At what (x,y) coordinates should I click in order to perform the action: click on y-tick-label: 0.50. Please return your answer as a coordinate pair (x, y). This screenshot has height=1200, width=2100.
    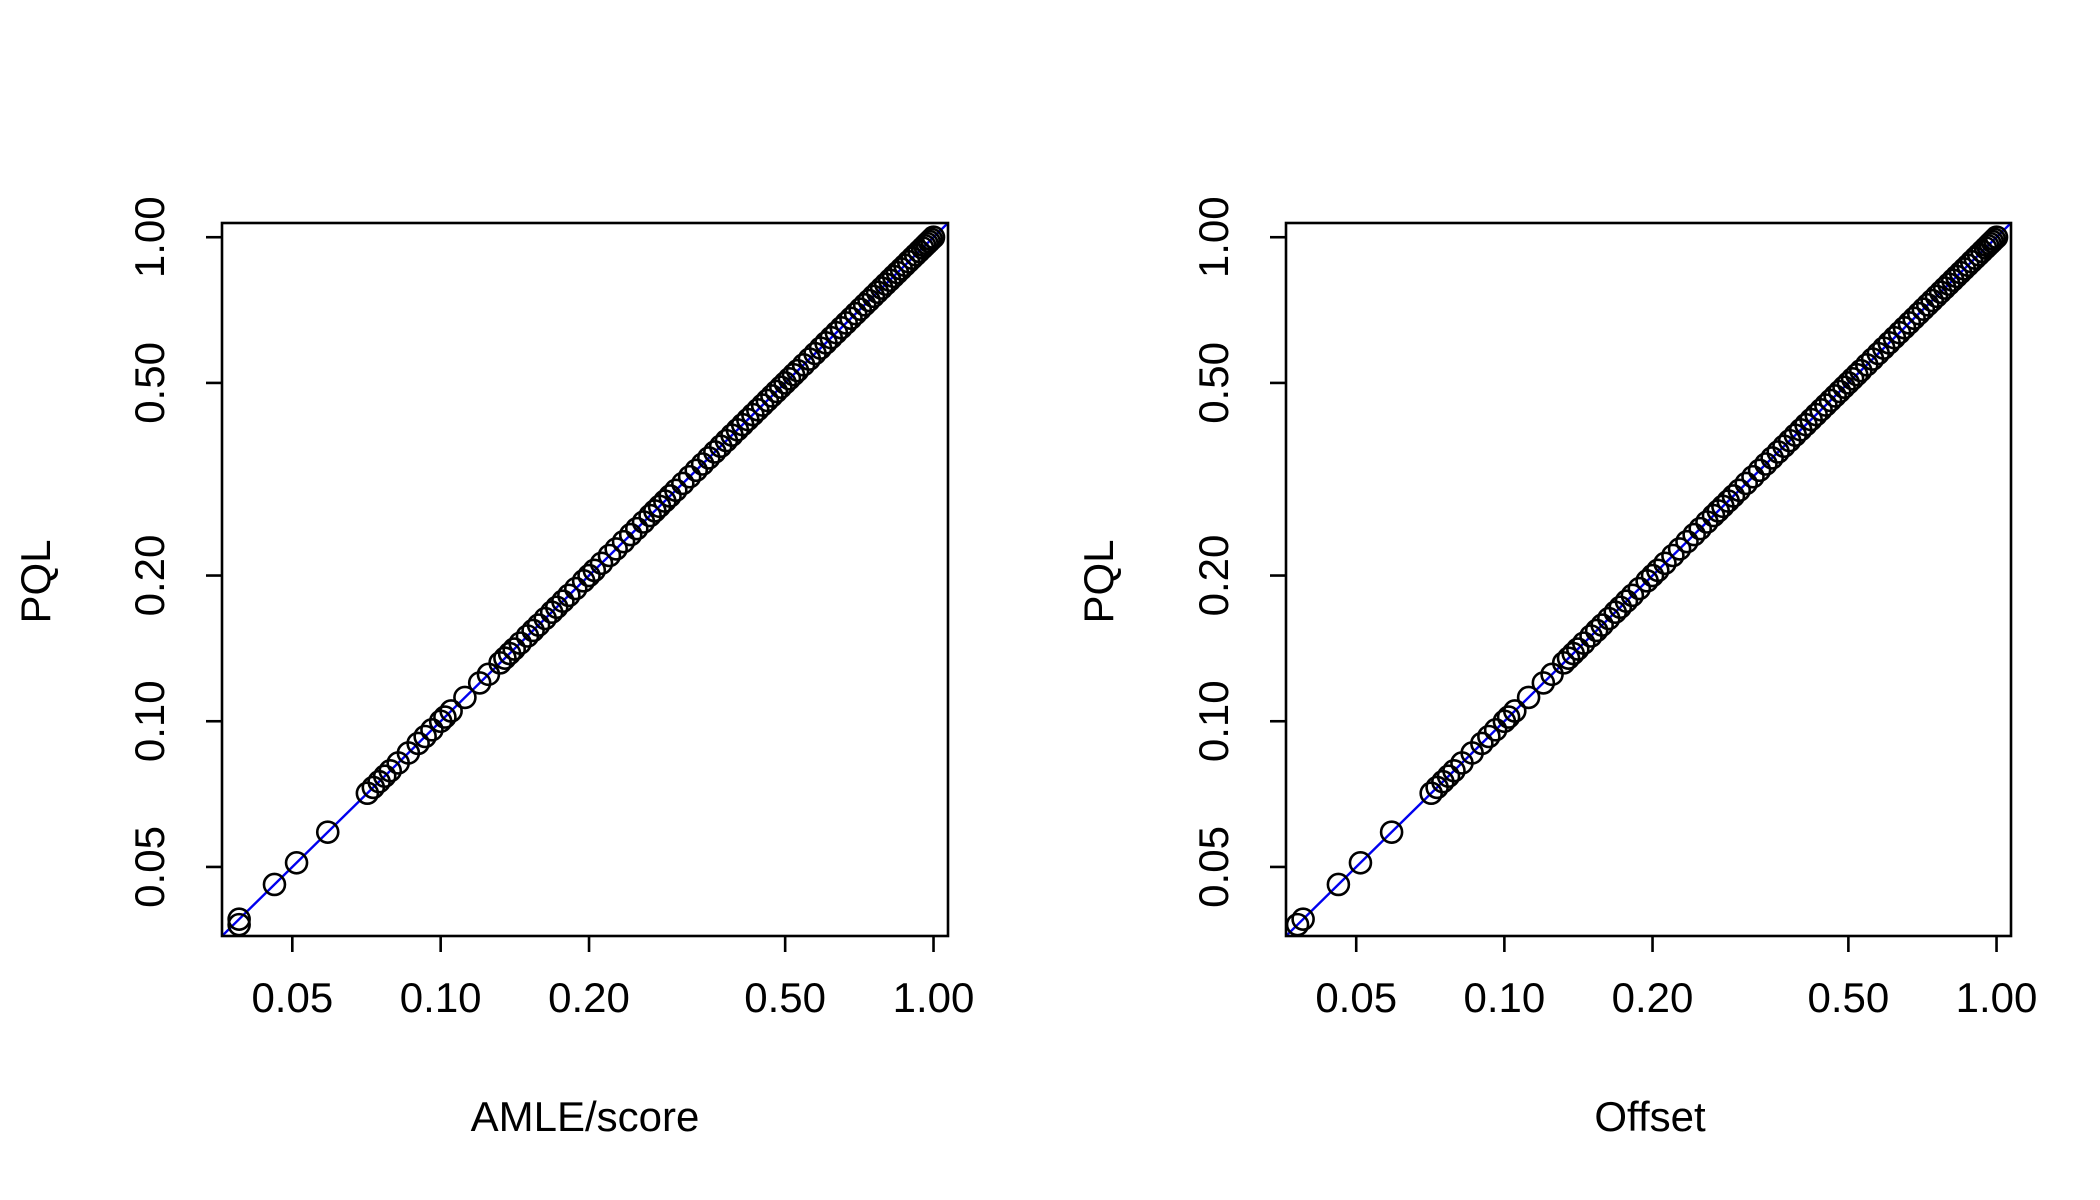
    Looking at the image, I should click on (1213, 383).